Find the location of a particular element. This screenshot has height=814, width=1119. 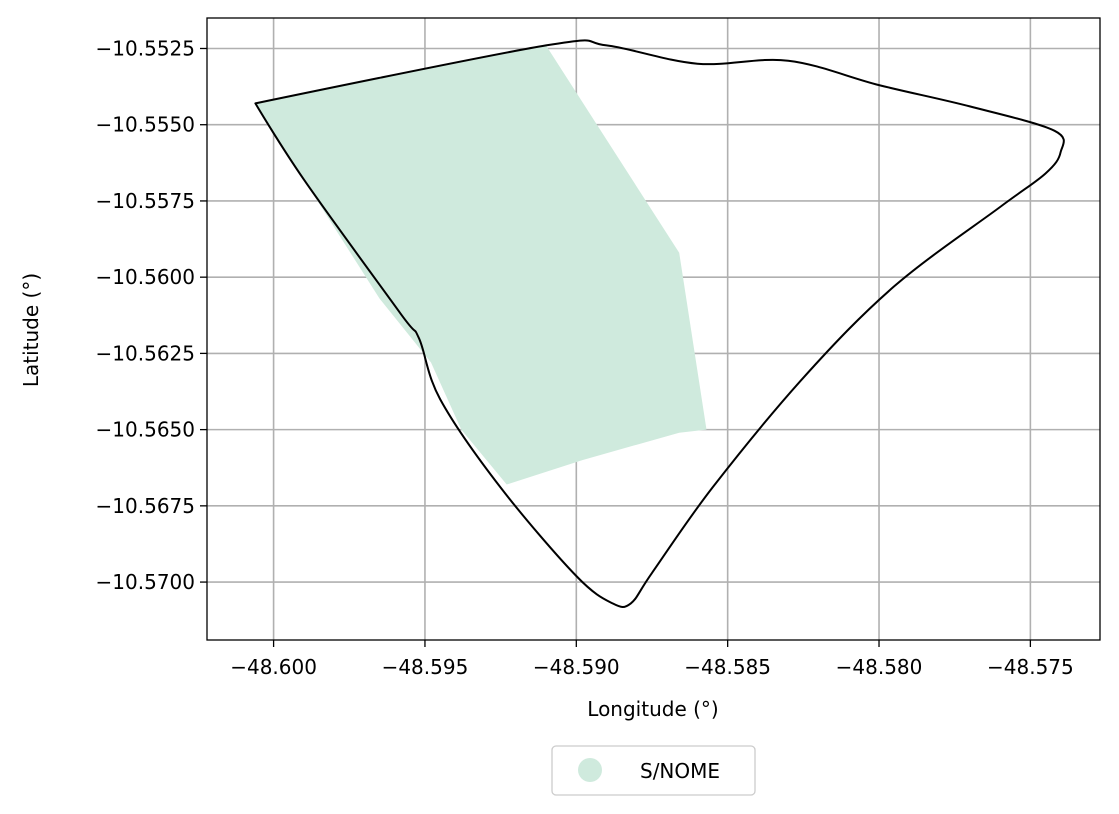

y-tick-label: −10.5675 is located at coordinates (145, 506).